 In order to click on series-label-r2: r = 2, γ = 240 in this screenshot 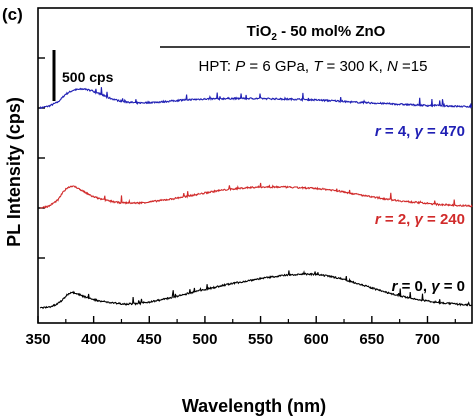, I will do `click(420, 219)`.